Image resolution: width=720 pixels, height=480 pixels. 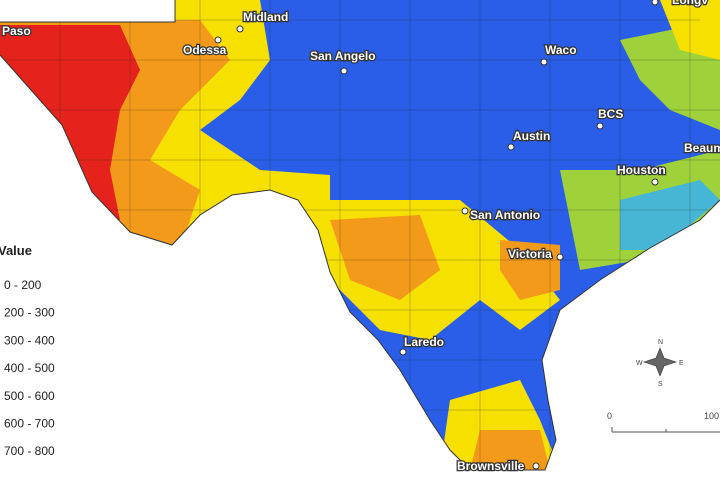 I want to click on city-label: Waco, so click(x=561, y=50).